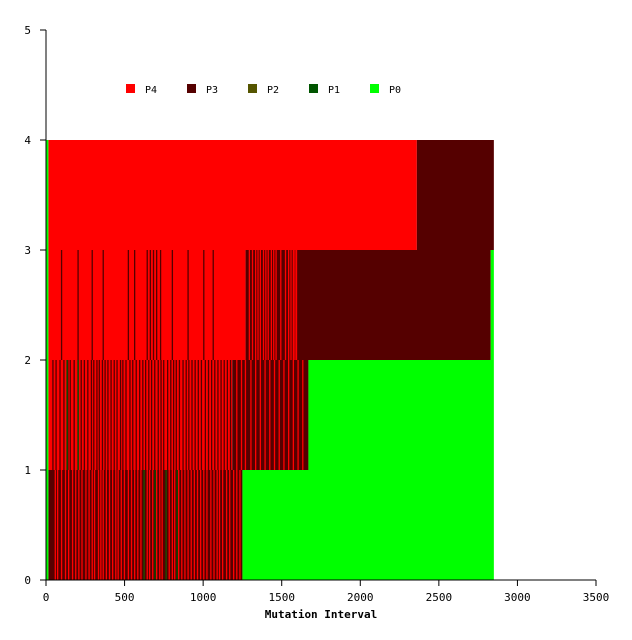 This screenshot has width=632, height=640. Describe the element at coordinates (374, 88) in the screenshot. I see `legend-swatch-p0` at that location.